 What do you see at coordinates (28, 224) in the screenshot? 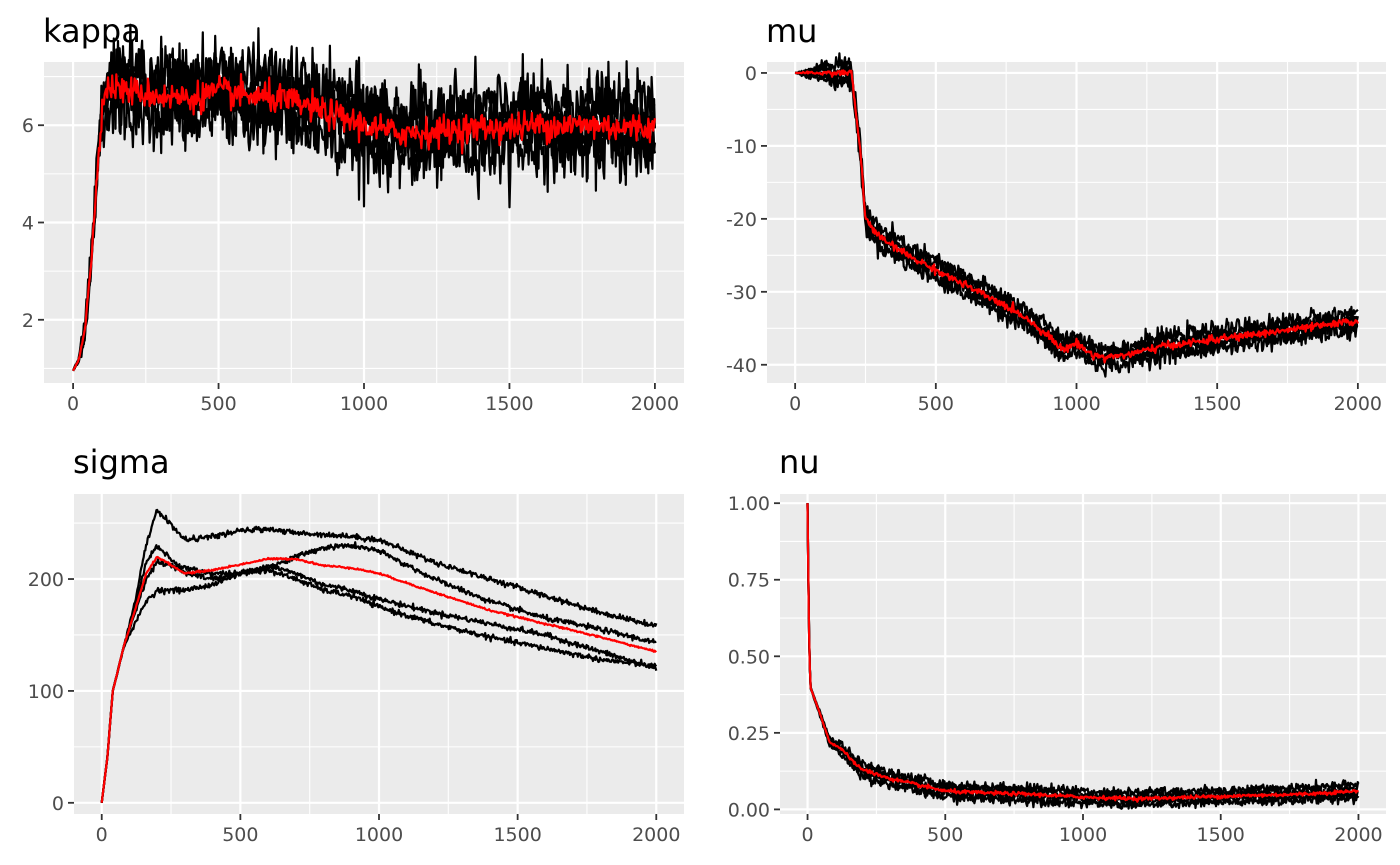
I see `y-tick-label: 4` at bounding box center [28, 224].